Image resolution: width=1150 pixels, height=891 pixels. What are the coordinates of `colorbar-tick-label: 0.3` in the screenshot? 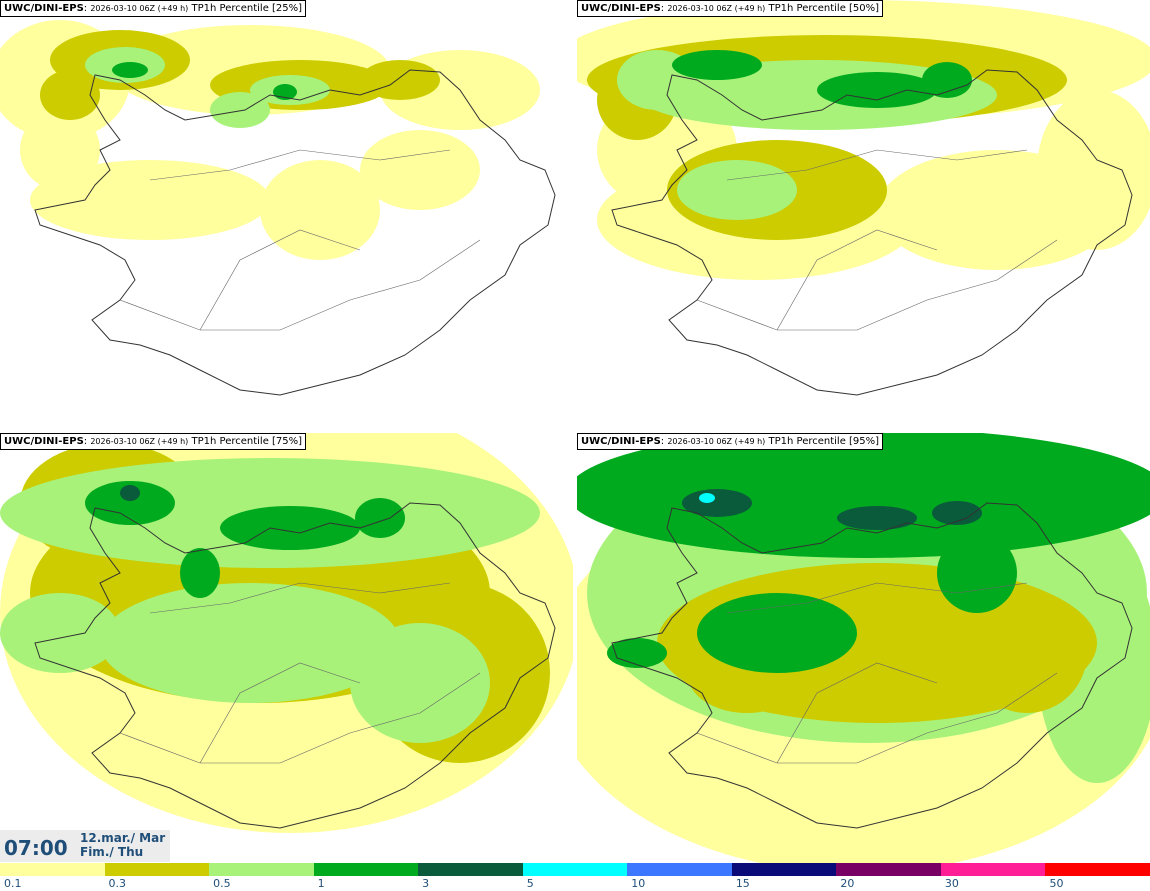 It's located at (117, 883).